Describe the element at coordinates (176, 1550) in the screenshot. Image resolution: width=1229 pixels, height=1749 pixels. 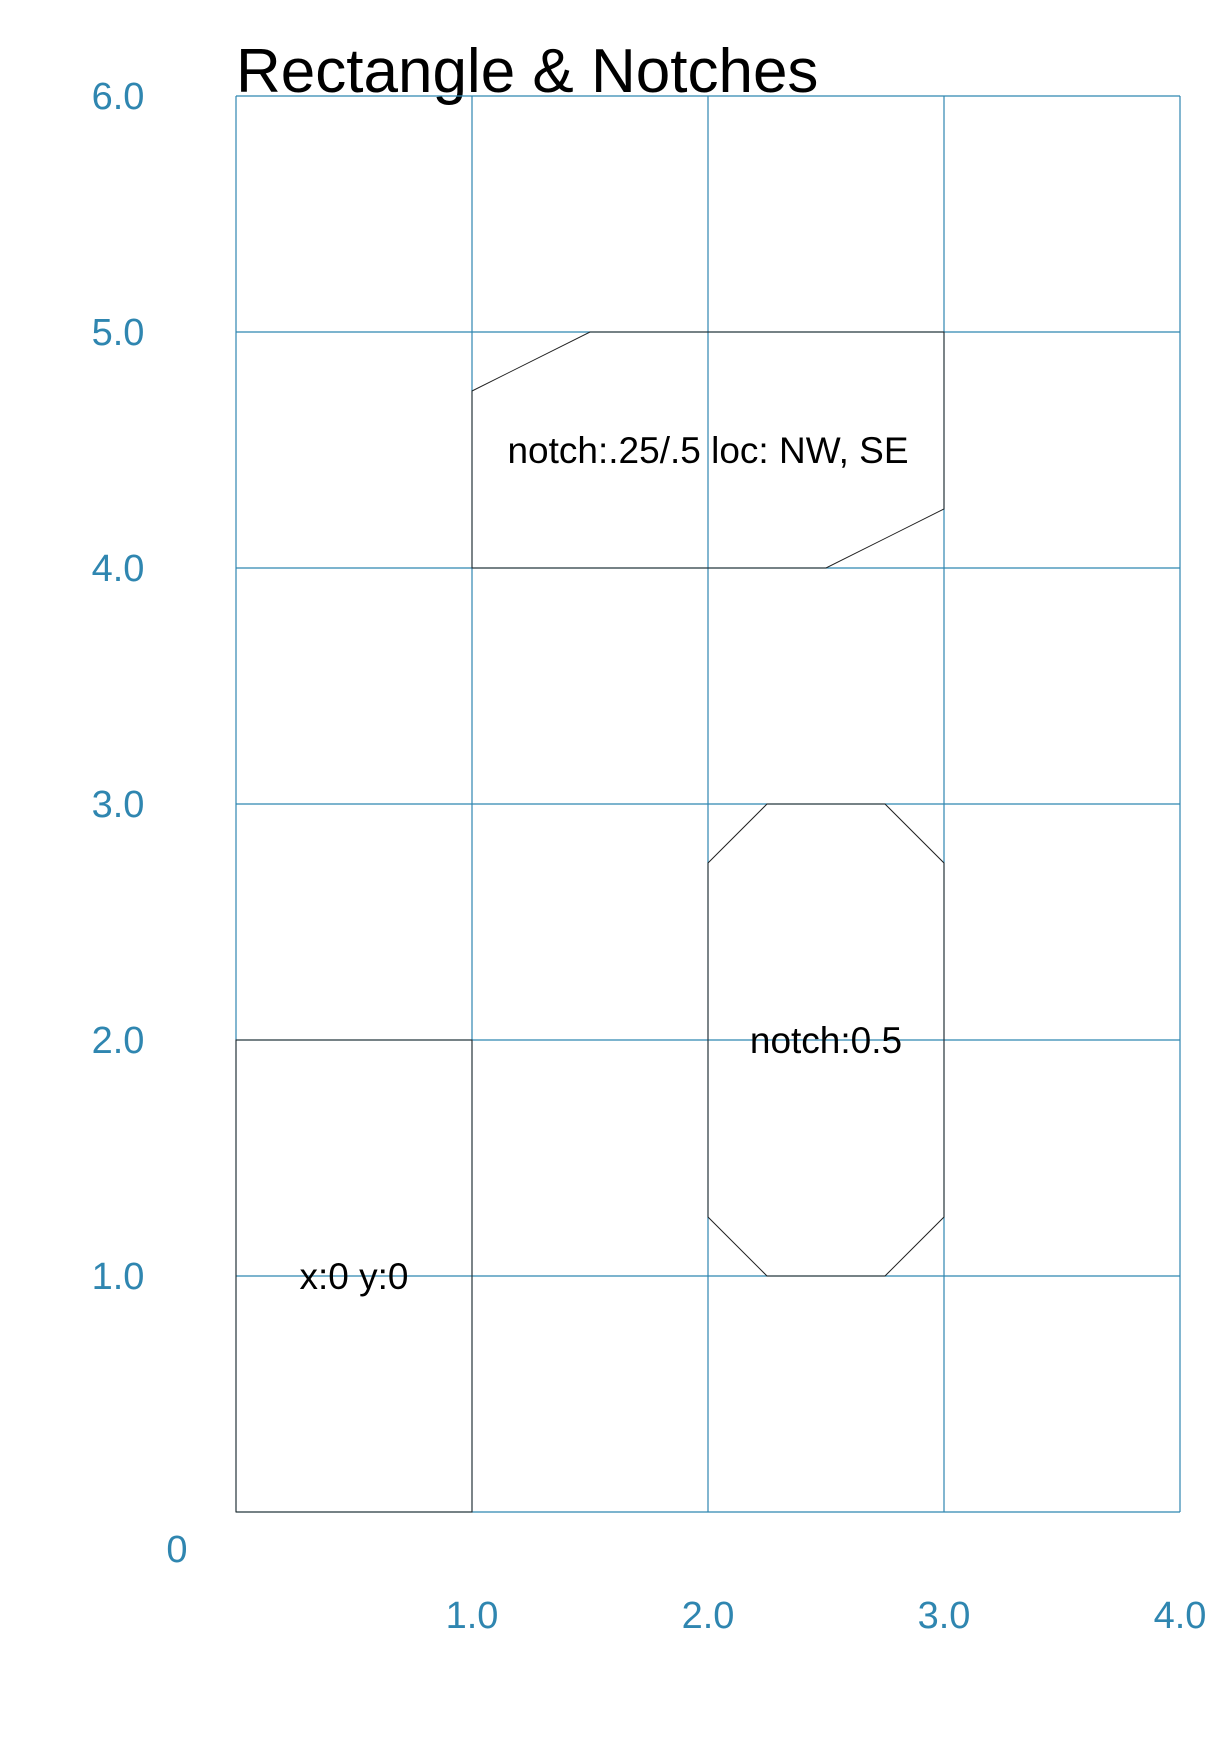
I see `origin-label: 0` at that location.